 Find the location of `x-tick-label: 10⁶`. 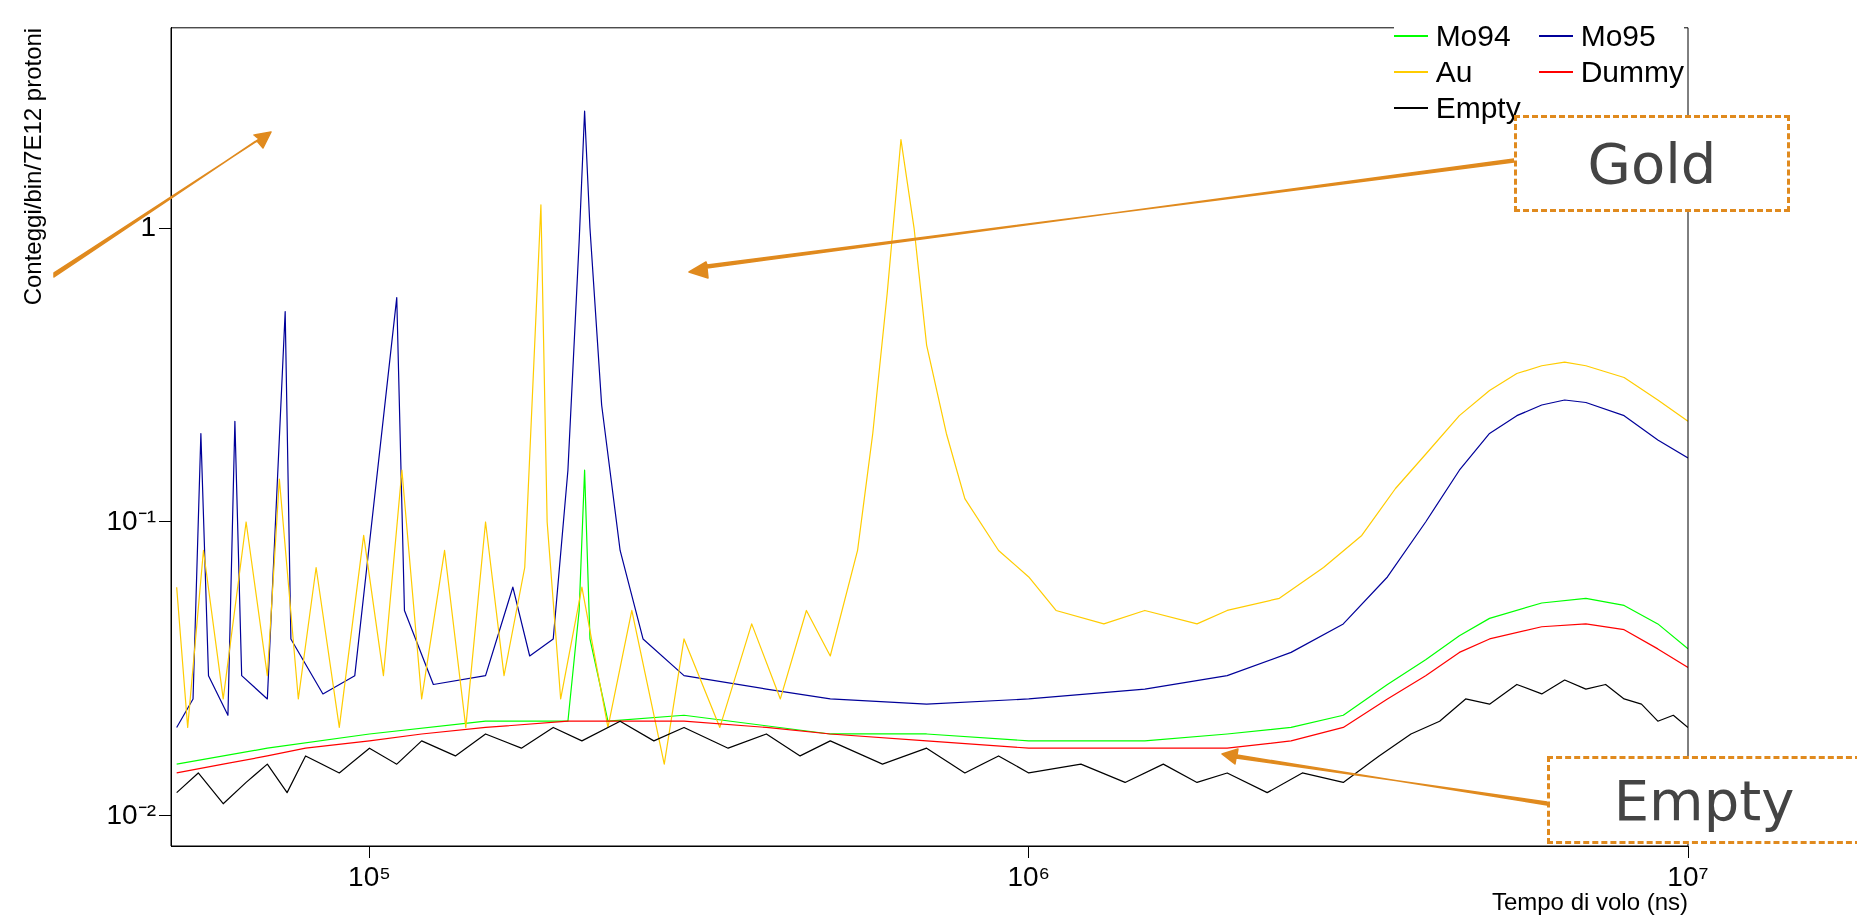

x-tick-label: 10⁶ is located at coordinates (1029, 876).